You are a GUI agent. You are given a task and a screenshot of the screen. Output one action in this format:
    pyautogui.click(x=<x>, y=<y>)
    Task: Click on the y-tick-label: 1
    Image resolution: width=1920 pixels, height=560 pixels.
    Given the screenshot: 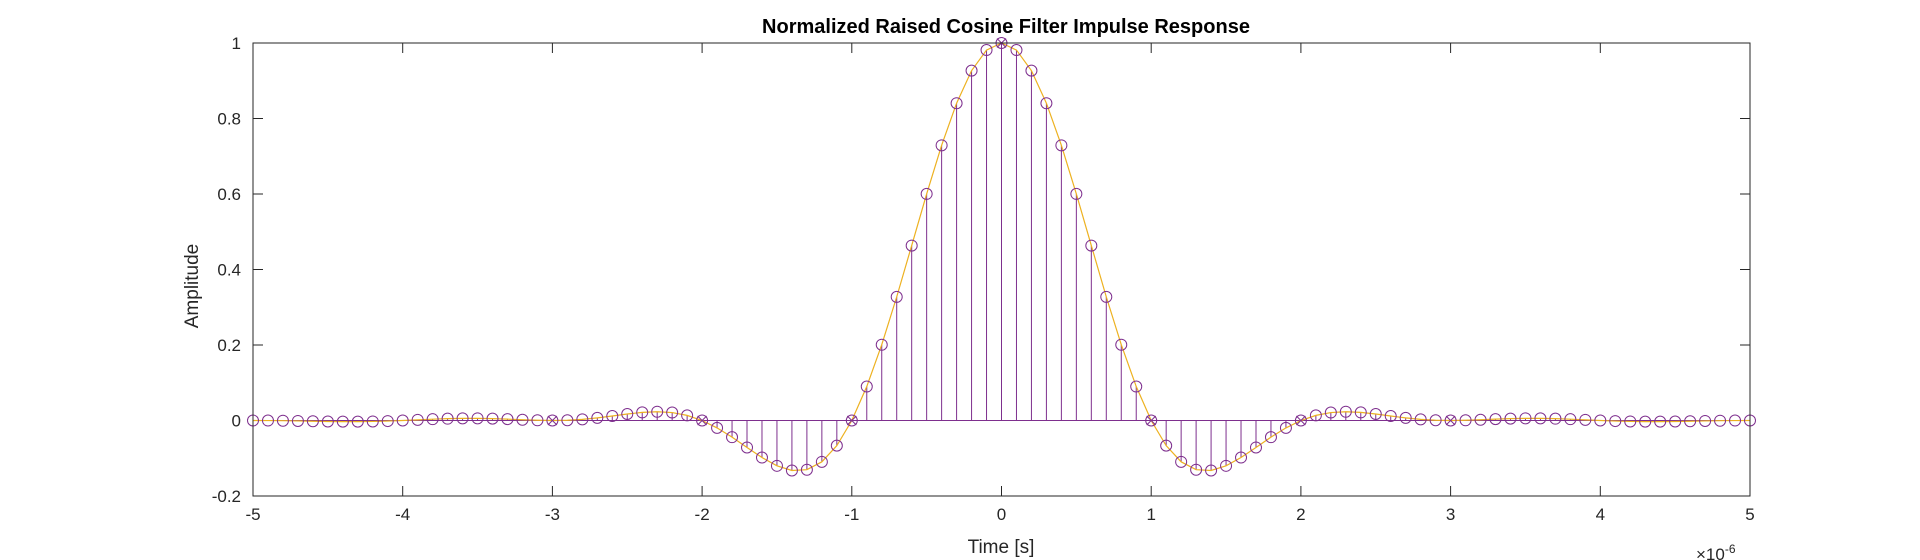 What is the action you would take?
    pyautogui.click(x=236, y=43)
    